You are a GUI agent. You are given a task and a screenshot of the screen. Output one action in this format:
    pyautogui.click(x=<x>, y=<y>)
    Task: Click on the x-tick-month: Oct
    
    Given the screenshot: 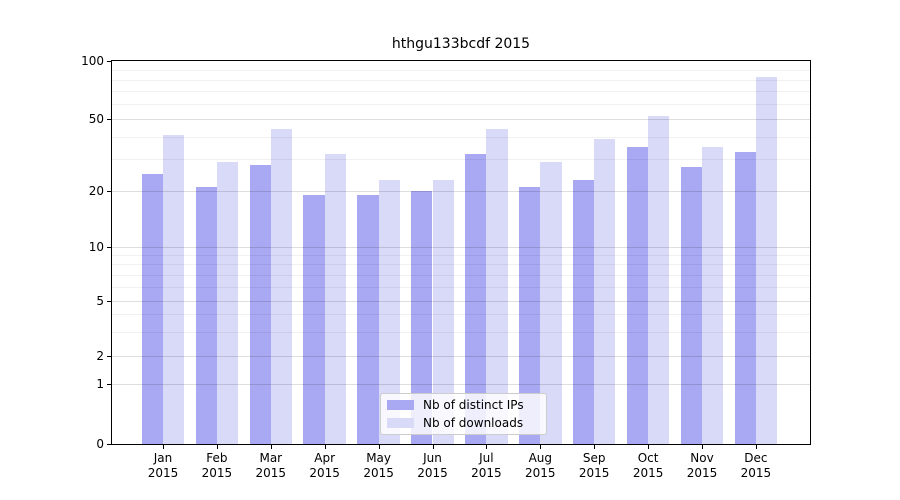 What is the action you would take?
    pyautogui.click(x=648, y=458)
    